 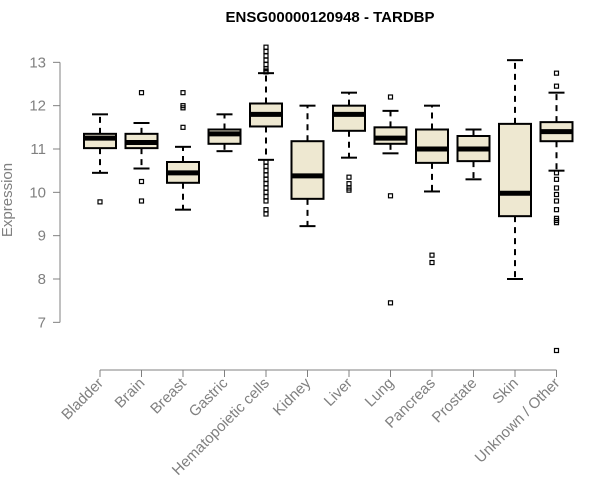 I want to click on x-tick-label: Liver, so click(x=338, y=392).